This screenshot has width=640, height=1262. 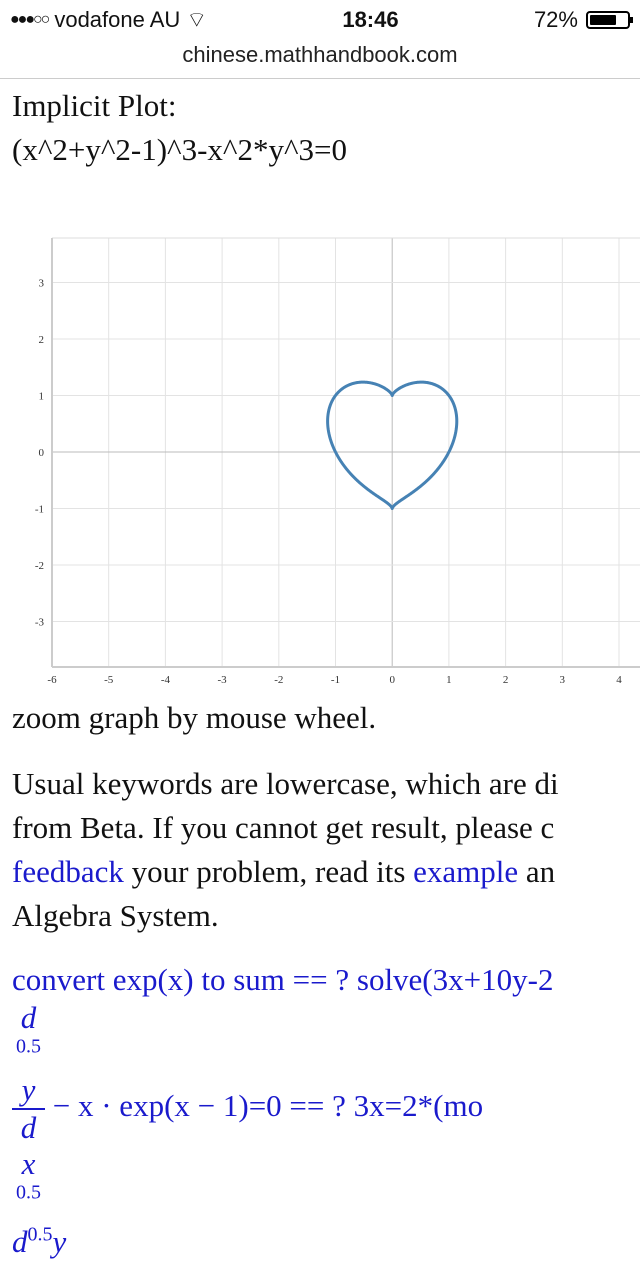 What do you see at coordinates (42, 453) in the screenshot?
I see `y-tick-label: 0` at bounding box center [42, 453].